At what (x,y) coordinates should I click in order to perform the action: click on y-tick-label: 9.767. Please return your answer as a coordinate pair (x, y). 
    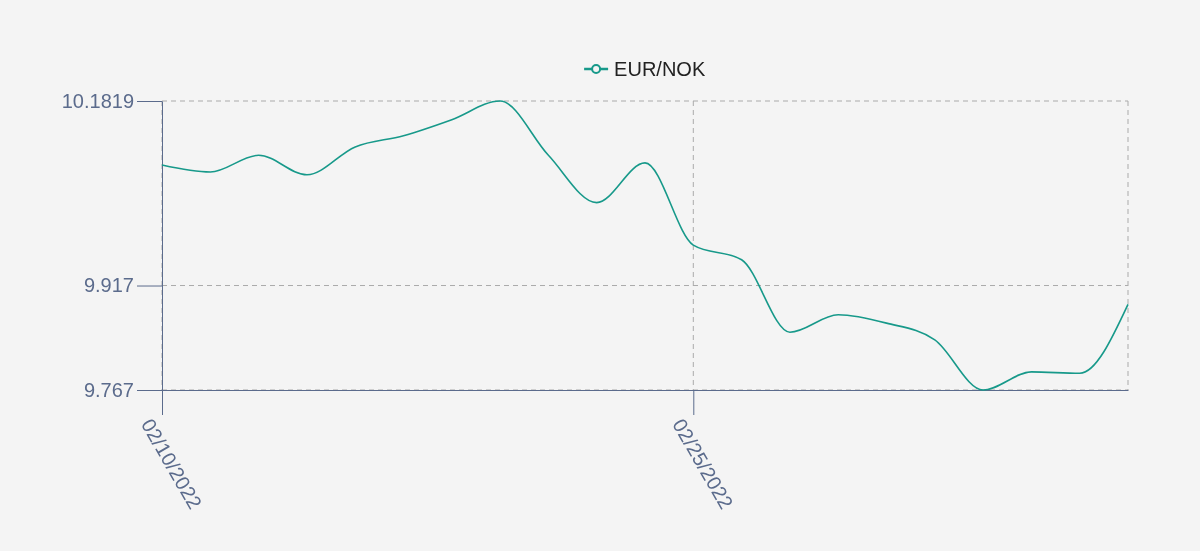
    Looking at the image, I should click on (108, 389).